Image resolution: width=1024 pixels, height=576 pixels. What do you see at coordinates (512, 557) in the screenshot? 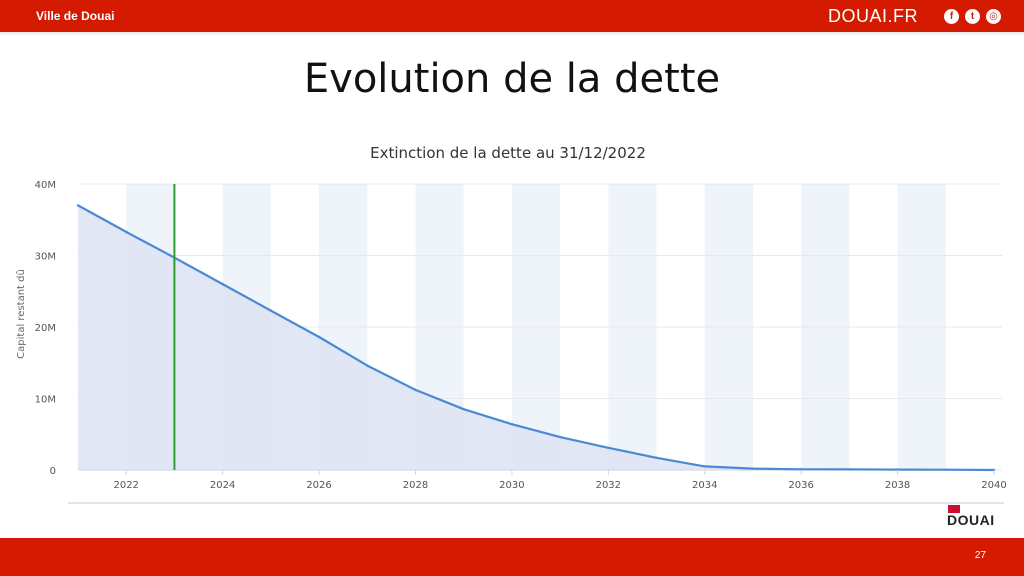
I see `bottom-banner: 27` at bounding box center [512, 557].